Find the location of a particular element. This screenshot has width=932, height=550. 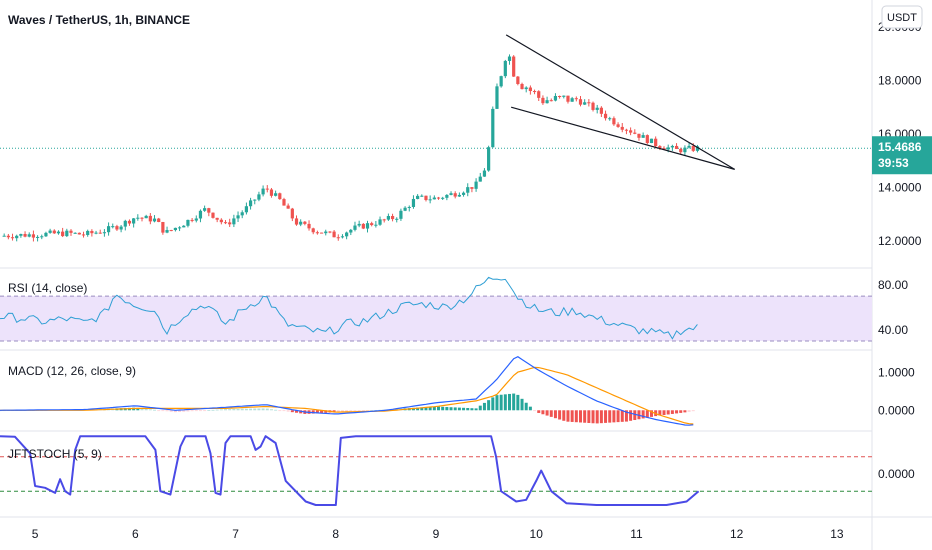

currency-badge is located at coordinates (902, 17).